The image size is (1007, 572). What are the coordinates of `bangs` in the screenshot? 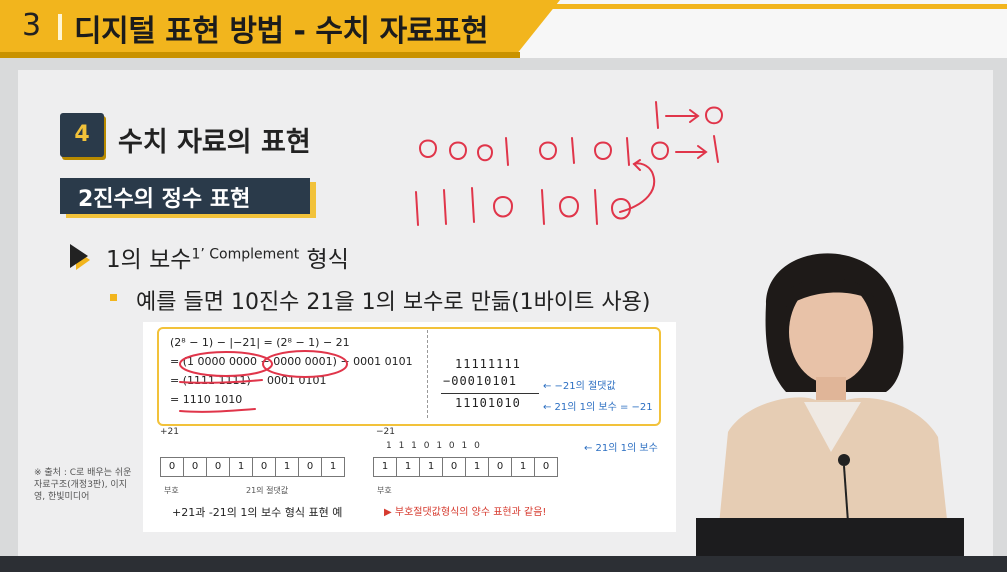 It's located at (831, 292).